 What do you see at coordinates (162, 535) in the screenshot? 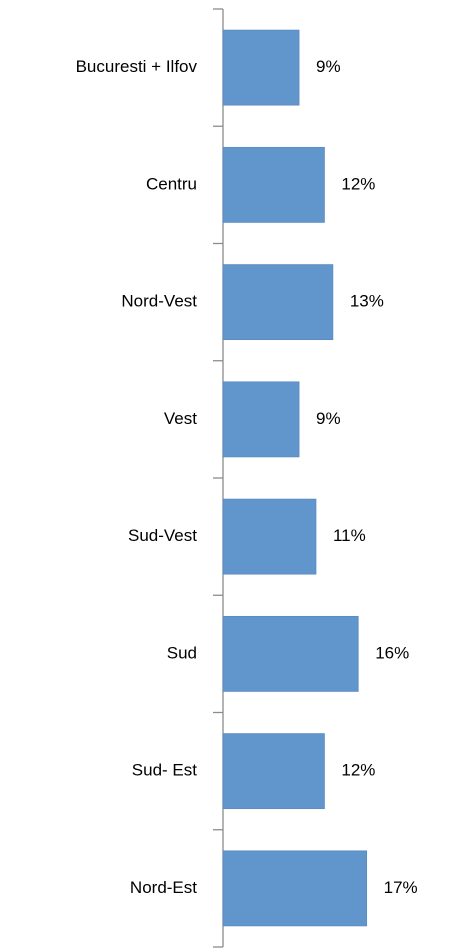
I see `category-label: Sud-Vest` at bounding box center [162, 535].